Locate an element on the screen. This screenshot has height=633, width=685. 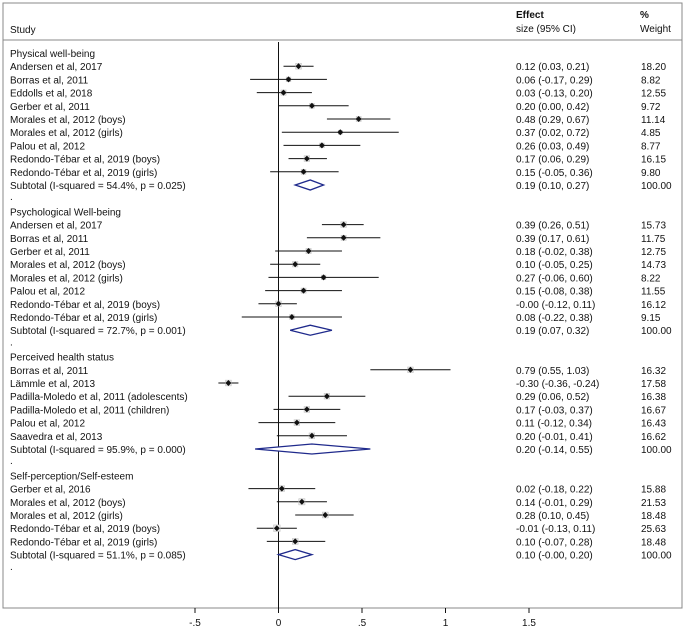
group-4-study-5-weight-text: 18.48 is located at coordinates (653, 542).